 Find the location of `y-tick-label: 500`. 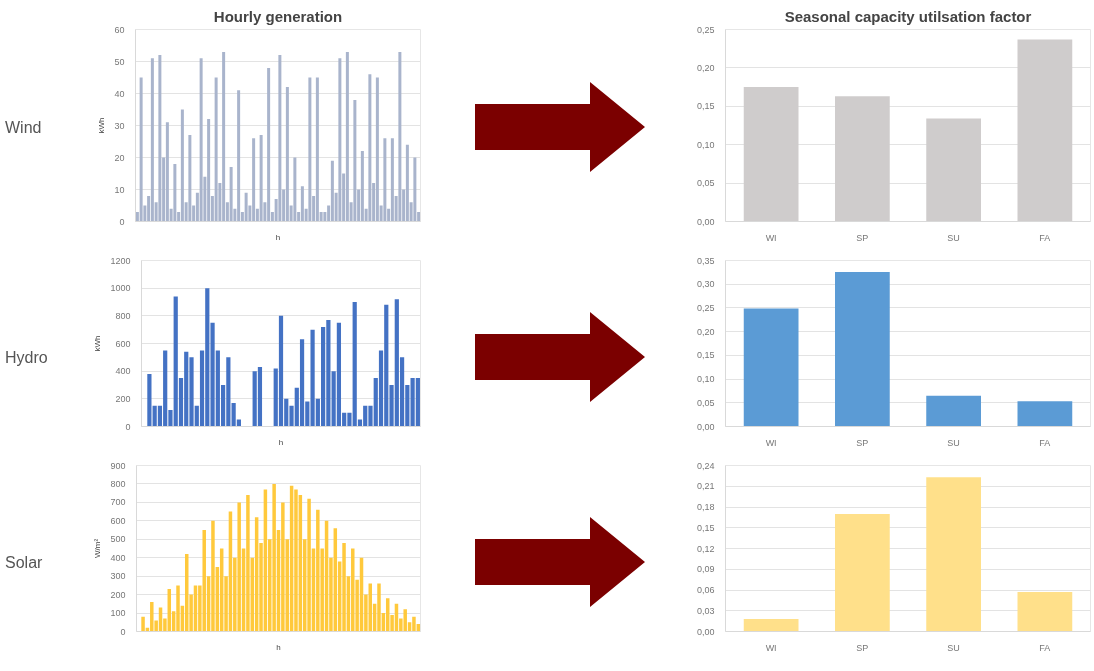

y-tick-label: 500 is located at coordinates (118, 539).